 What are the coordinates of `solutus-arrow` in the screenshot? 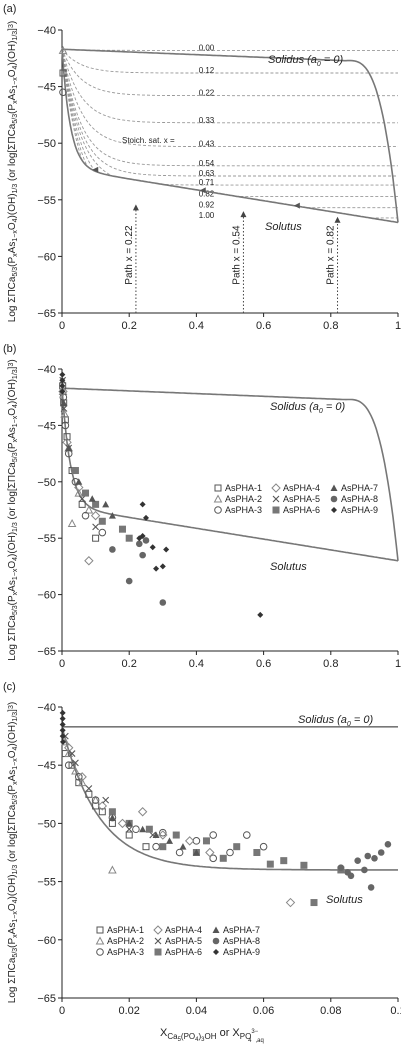 It's located at (296, 205).